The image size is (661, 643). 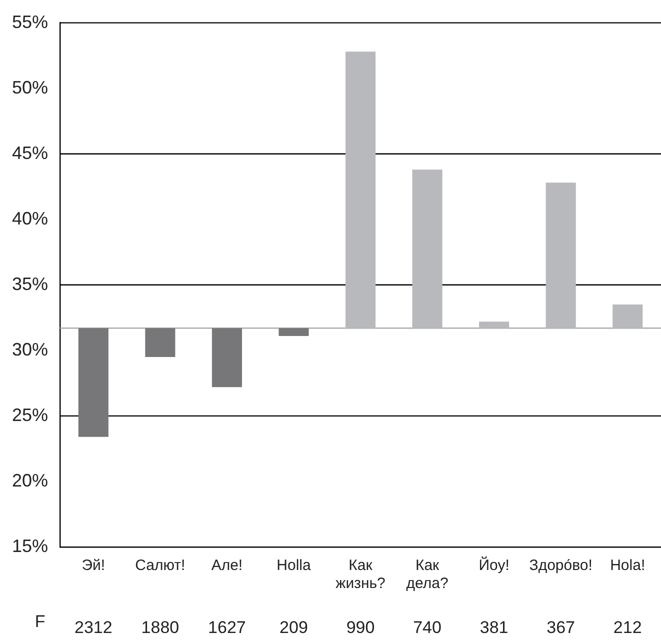 I want to click on y-tick-label: 15%, so click(x=30, y=546).